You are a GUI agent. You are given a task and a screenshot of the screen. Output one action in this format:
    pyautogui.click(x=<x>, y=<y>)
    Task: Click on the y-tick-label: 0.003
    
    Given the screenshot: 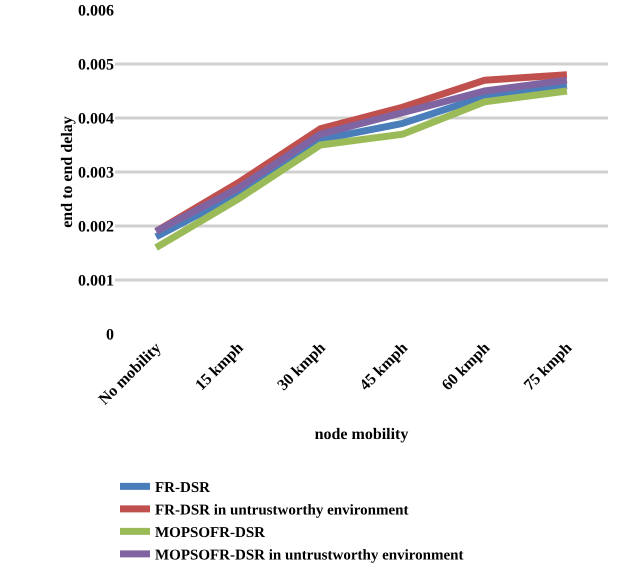 What is the action you would take?
    pyautogui.click(x=96, y=173)
    